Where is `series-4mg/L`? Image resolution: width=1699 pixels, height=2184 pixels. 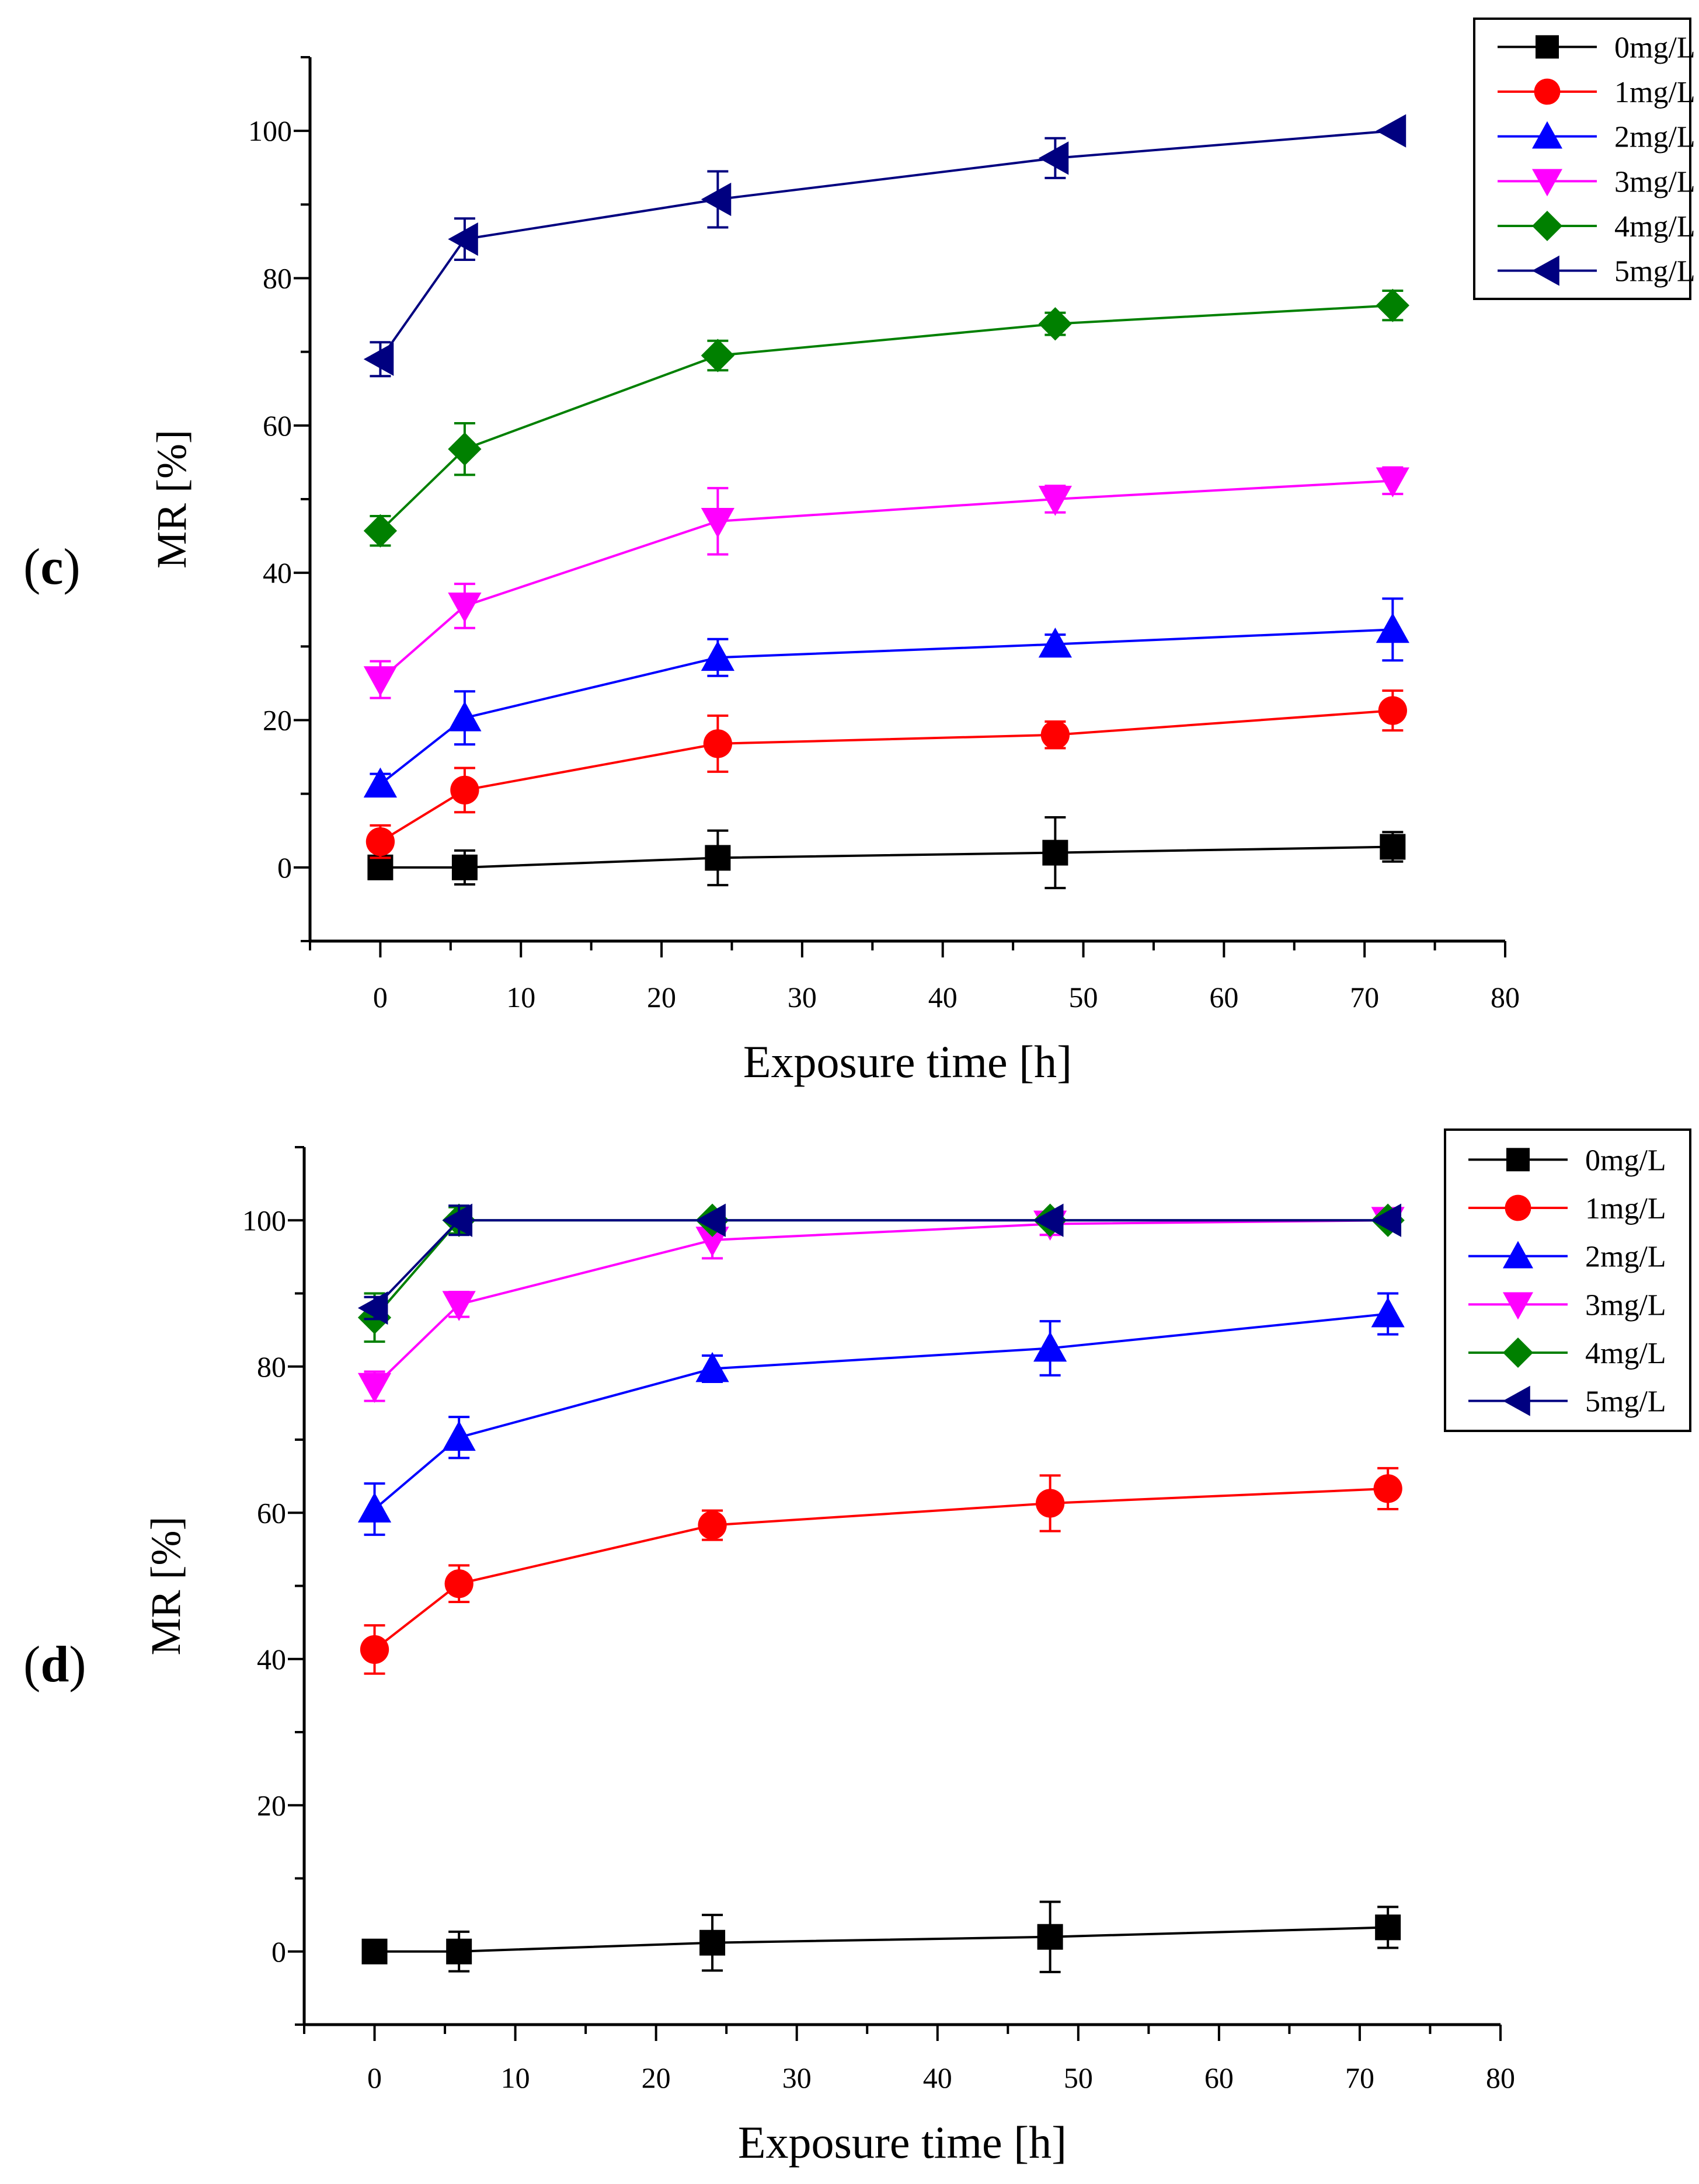
series-4mg/L is located at coordinates (886, 418).